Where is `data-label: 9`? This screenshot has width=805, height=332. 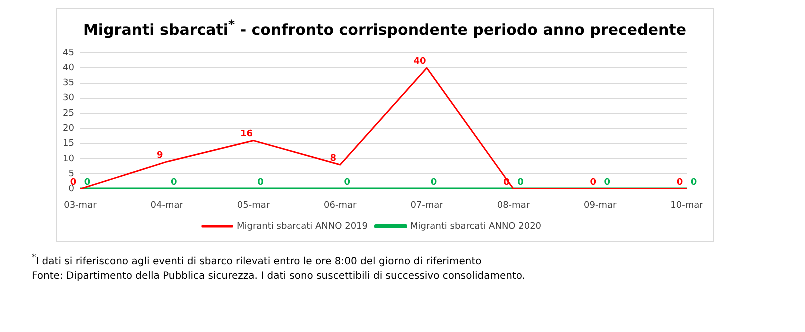 data-label: 9 is located at coordinates (160, 155).